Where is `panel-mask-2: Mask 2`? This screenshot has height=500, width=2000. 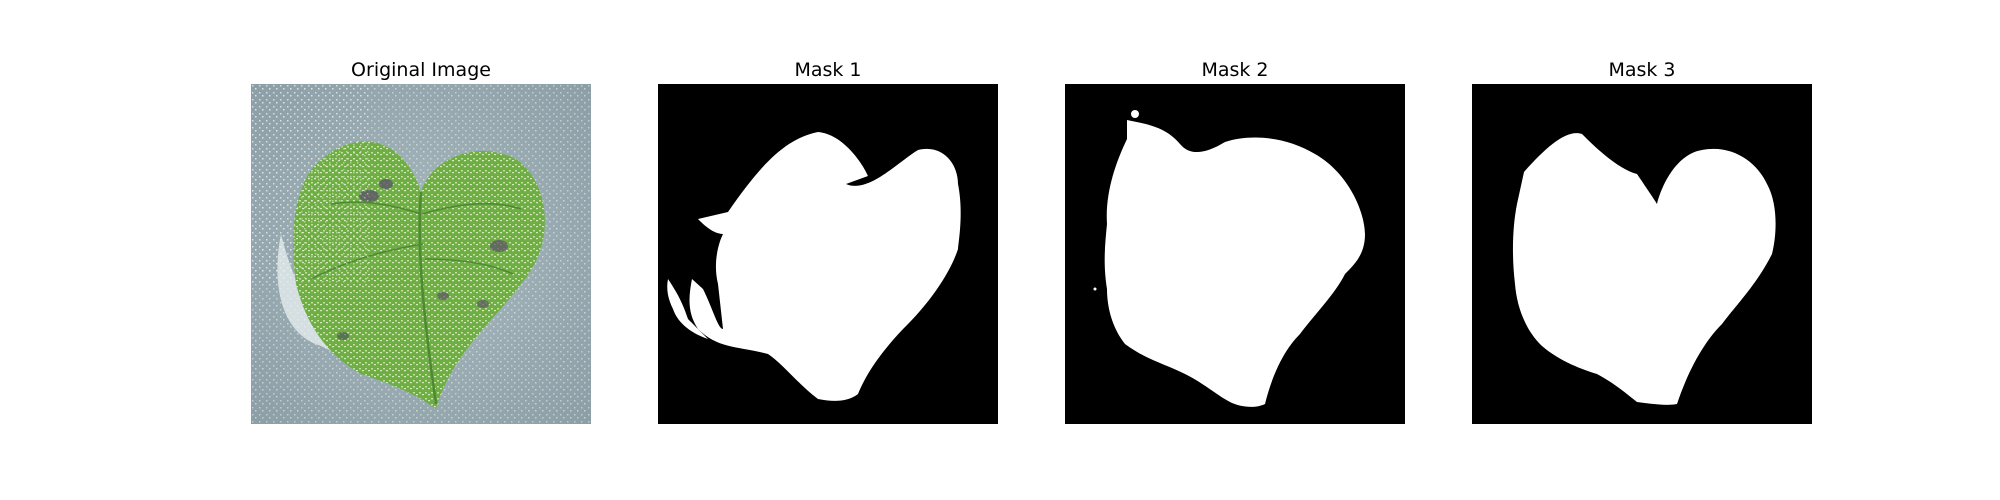 panel-mask-2: Mask 2 is located at coordinates (1235, 242).